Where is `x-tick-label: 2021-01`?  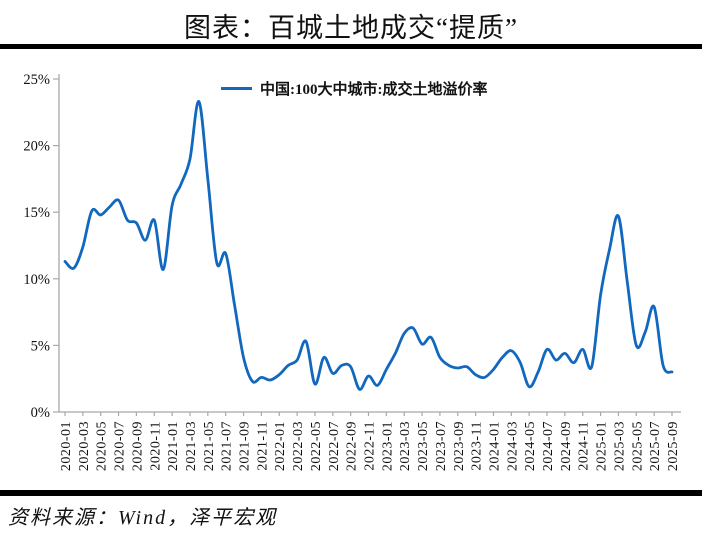
x-tick-label: 2021-01 is located at coordinates (173, 446).